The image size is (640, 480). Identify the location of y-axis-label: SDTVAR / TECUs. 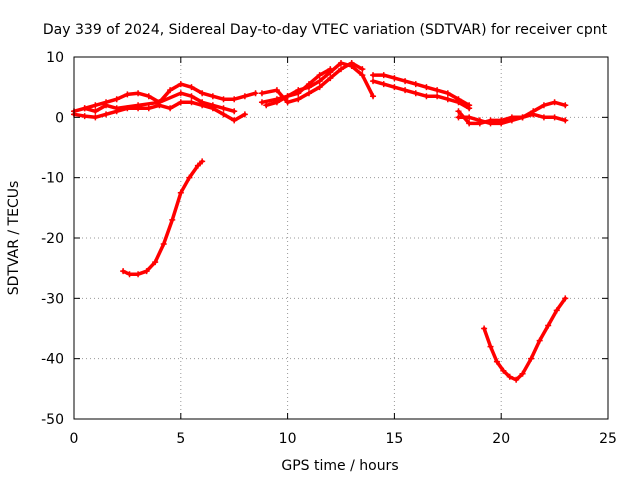
(14, 238).